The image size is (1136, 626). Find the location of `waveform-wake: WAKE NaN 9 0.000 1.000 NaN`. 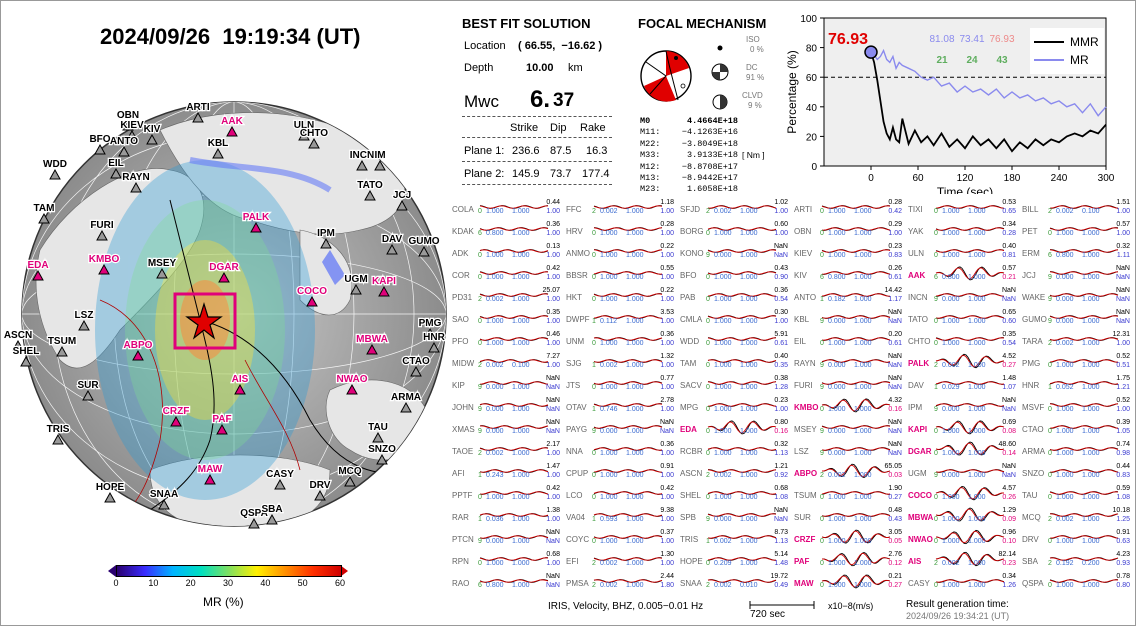

waveform-wake: WAKE NaN 9 0.000 1.000 NaN is located at coordinates (1076, 295).